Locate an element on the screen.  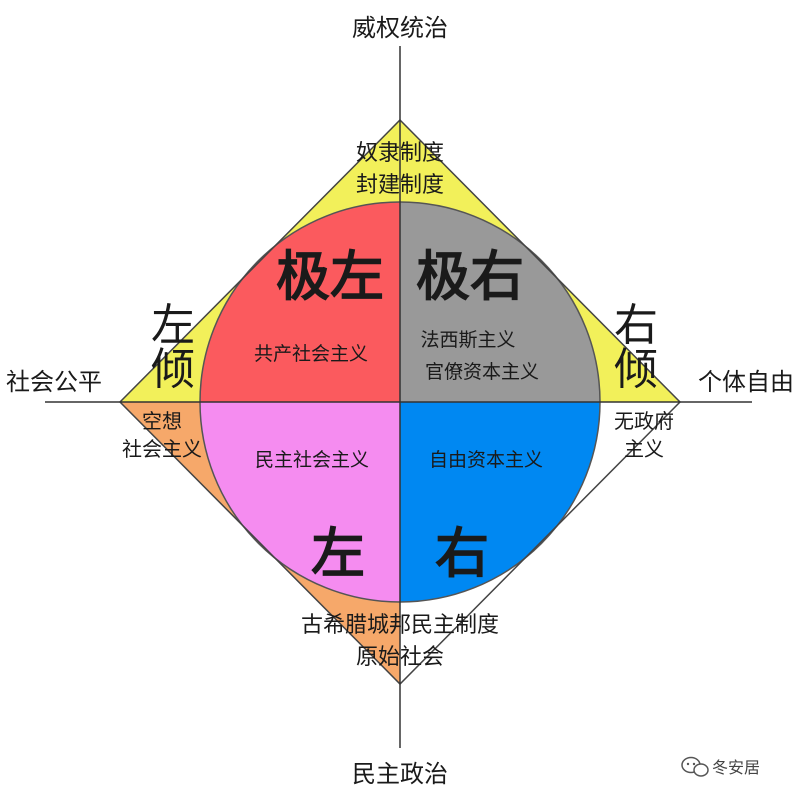
lean-right-char-2: 倾 is located at coordinates (636, 369).